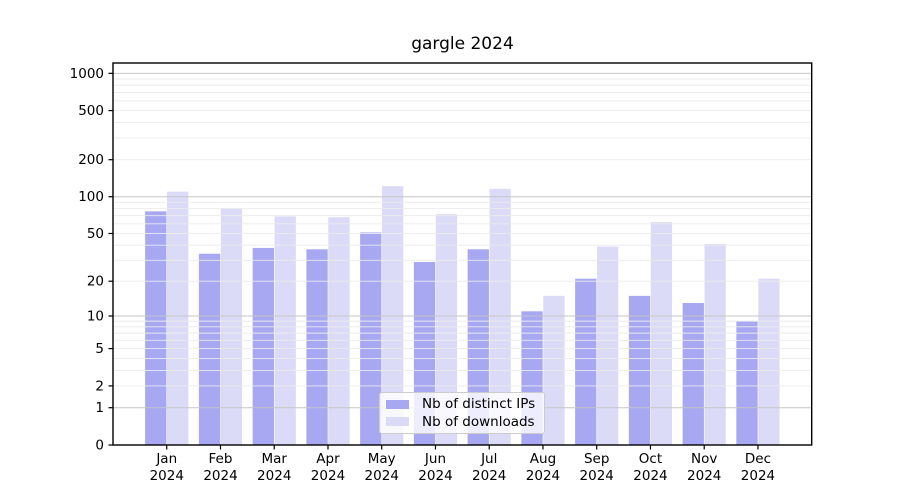 Image resolution: width=900 pixels, height=500 pixels. I want to click on y-tick-label: 200, so click(91, 160).